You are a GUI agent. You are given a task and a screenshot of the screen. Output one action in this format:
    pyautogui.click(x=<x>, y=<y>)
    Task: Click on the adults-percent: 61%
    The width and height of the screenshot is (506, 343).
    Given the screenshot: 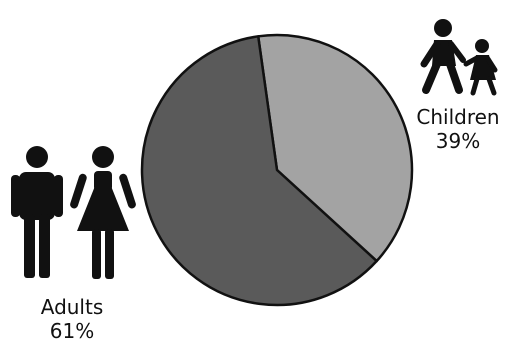 What is the action you would take?
    pyautogui.click(x=72, y=331)
    